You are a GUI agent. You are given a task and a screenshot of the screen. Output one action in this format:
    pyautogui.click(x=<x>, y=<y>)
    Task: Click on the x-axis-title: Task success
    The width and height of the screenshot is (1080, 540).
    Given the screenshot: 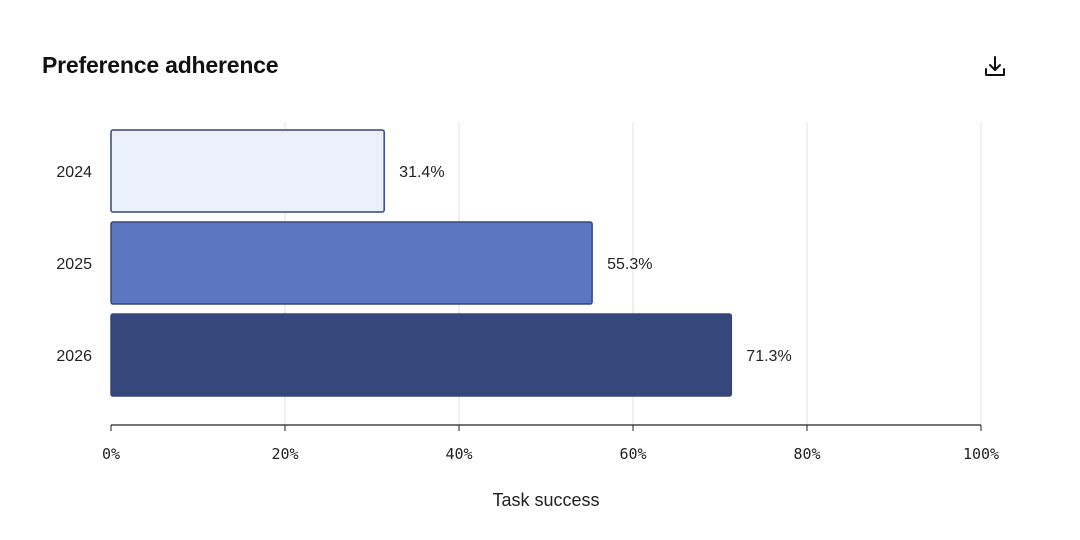 What is the action you would take?
    pyautogui.click(x=545, y=500)
    